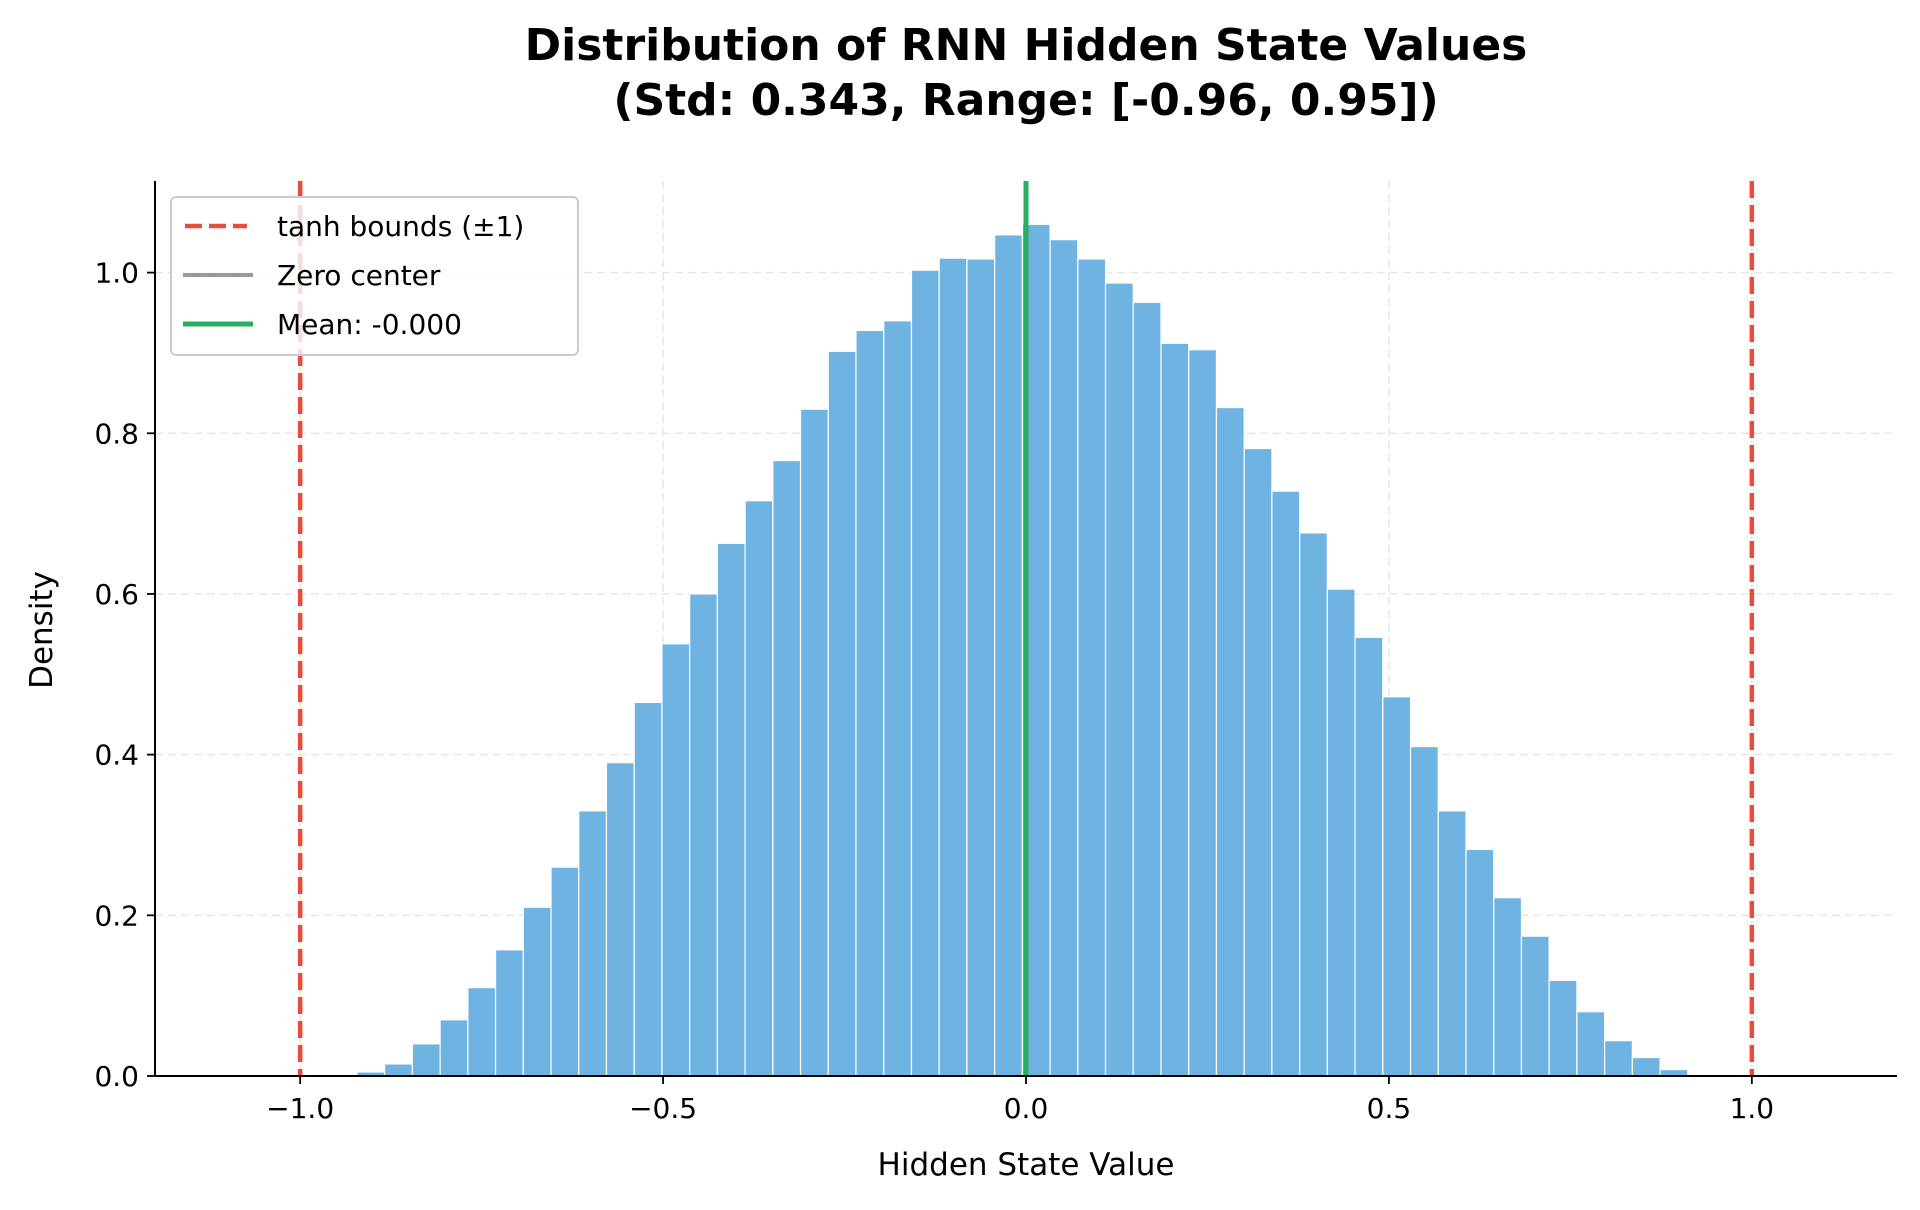 The width and height of the screenshot is (1920, 1210). I want to click on x-tick-label: 0.5, so click(1389, 1108).